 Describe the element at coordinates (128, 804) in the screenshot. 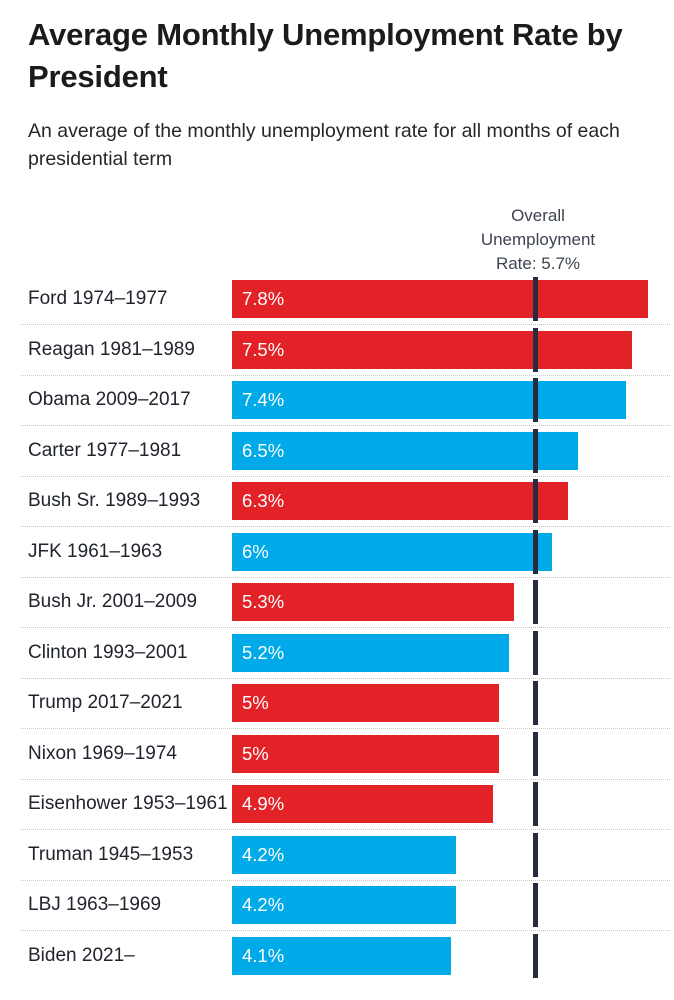

I see `president-label: Eisenhower 1953–1961` at that location.